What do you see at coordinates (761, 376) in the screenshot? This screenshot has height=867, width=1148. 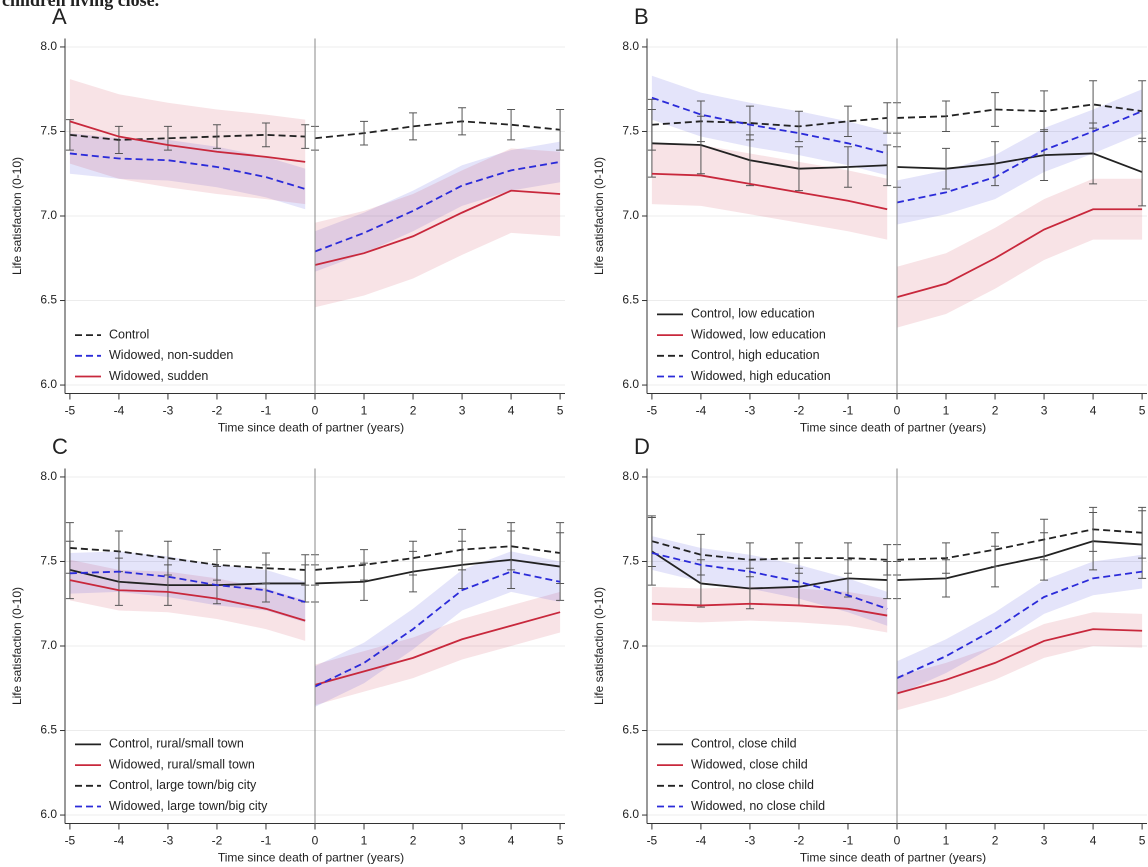 I see `legend-label: Widowed, high education` at bounding box center [761, 376].